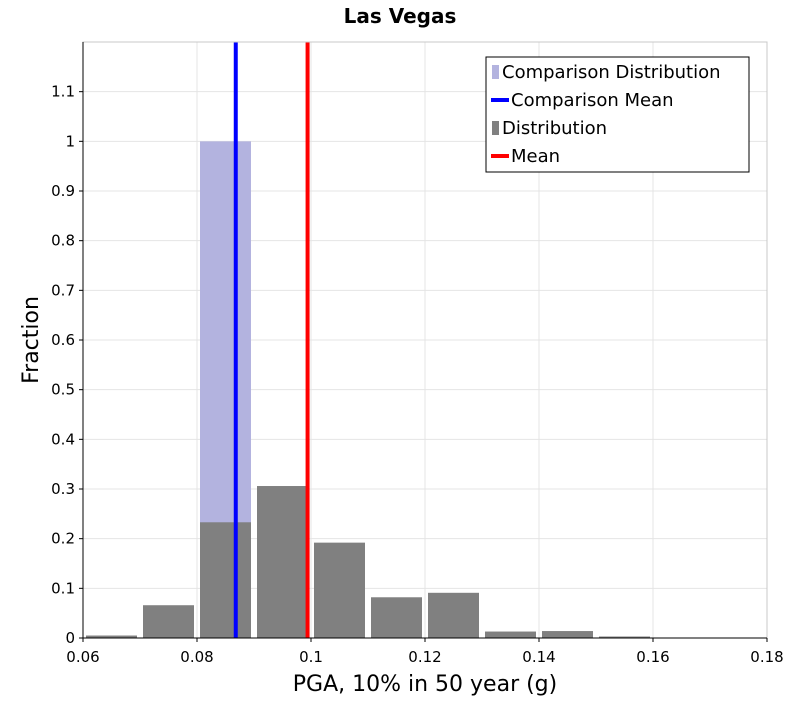  I want to click on y-tick-label: 1.1, so click(63, 92).